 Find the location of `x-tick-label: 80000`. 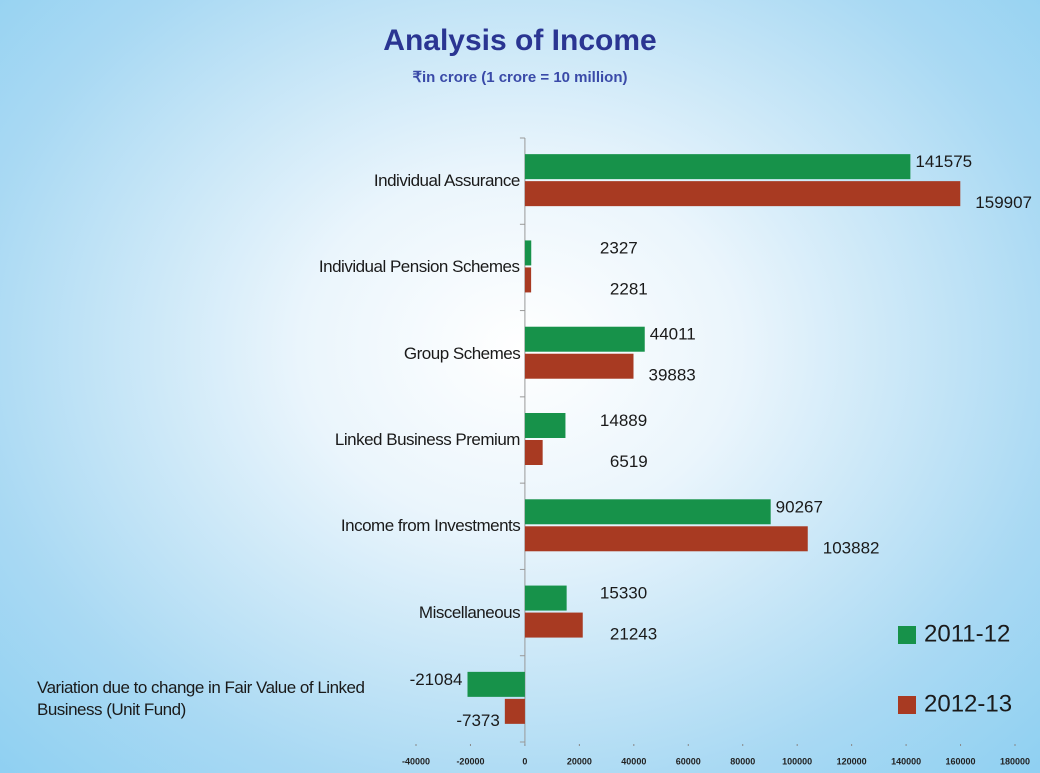

x-tick-label: 80000 is located at coordinates (742, 761).